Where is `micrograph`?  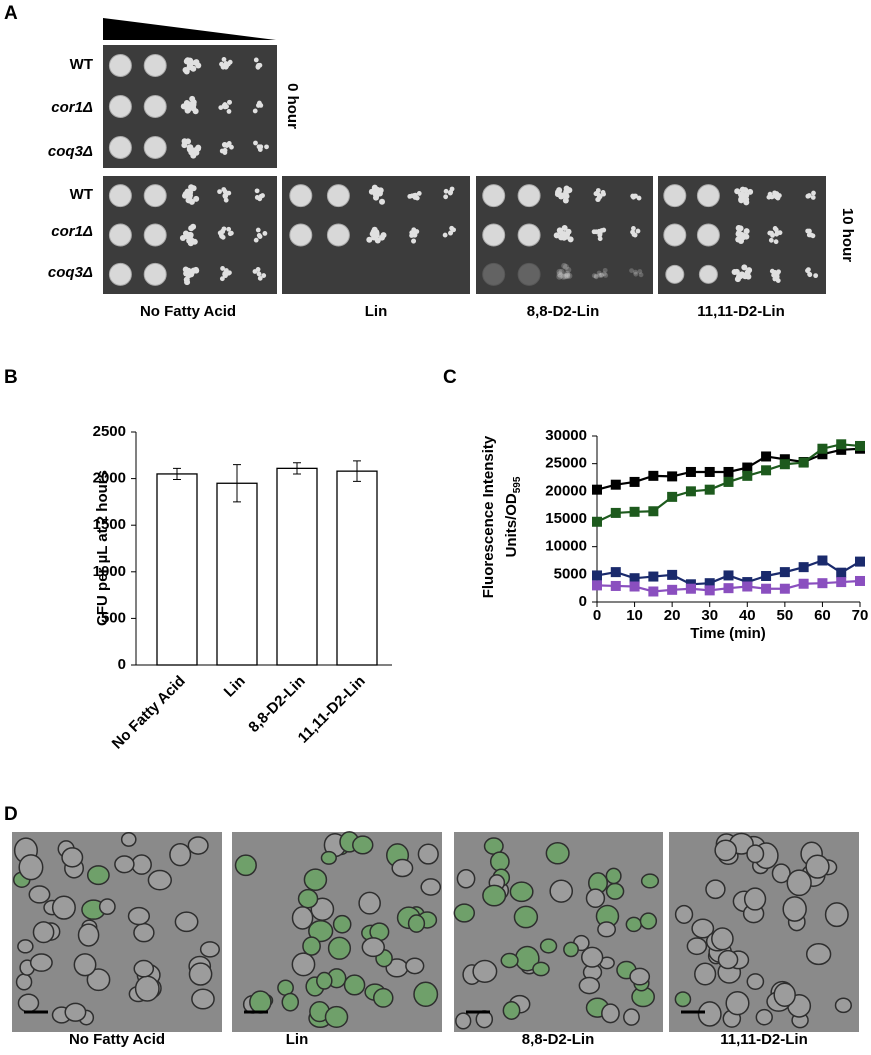
micrograph is located at coordinates (117, 932).